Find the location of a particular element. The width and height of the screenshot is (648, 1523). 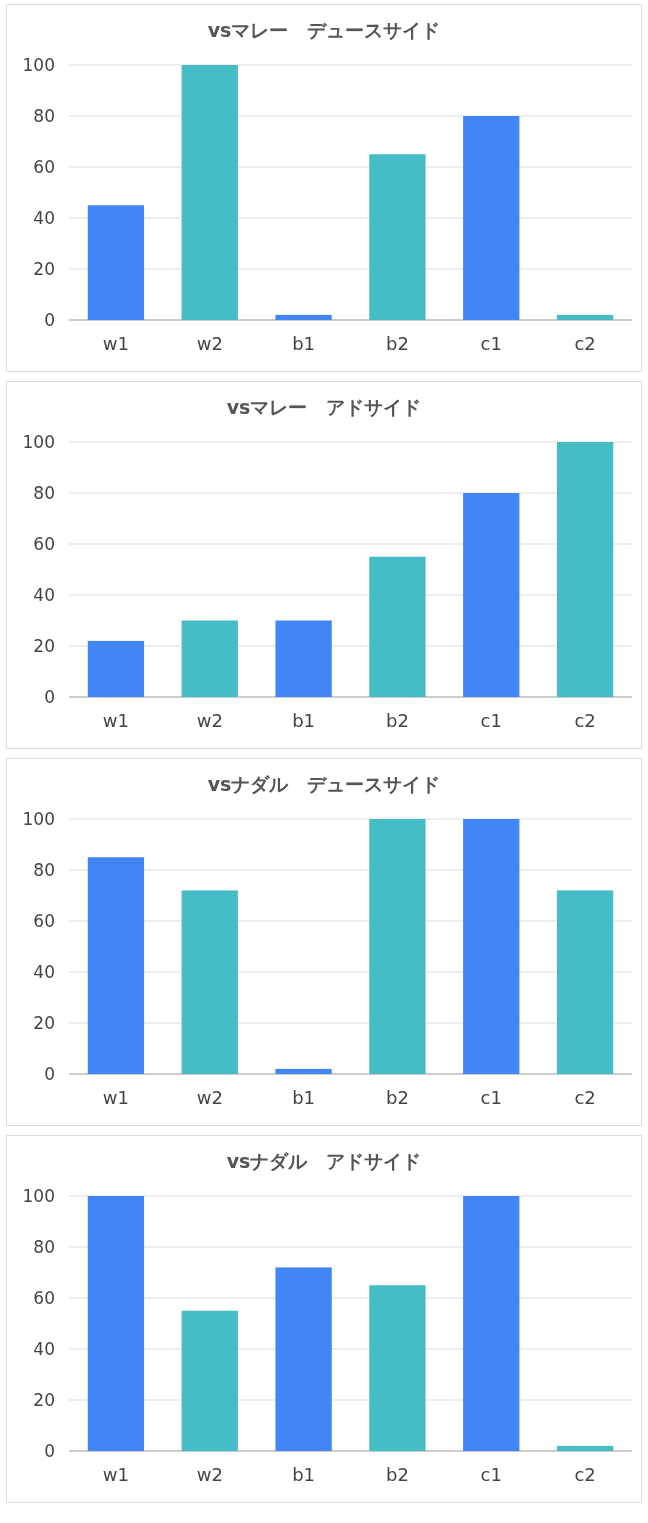

chart-title: vsマレー デュースサイド is located at coordinates (324, 30).